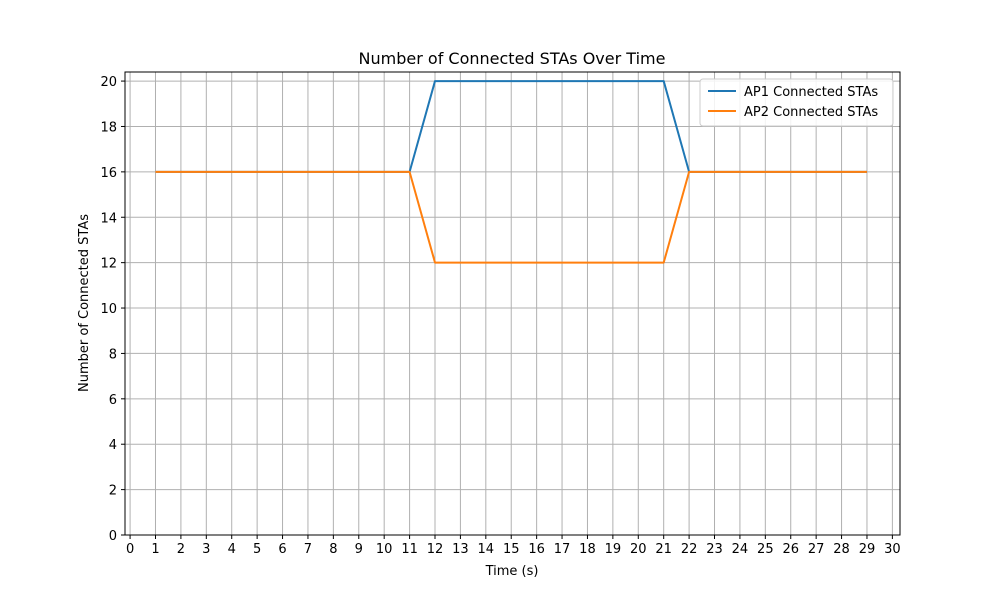 This screenshot has width=1000, height=600. I want to click on x-tick-label: 5, so click(257, 549).